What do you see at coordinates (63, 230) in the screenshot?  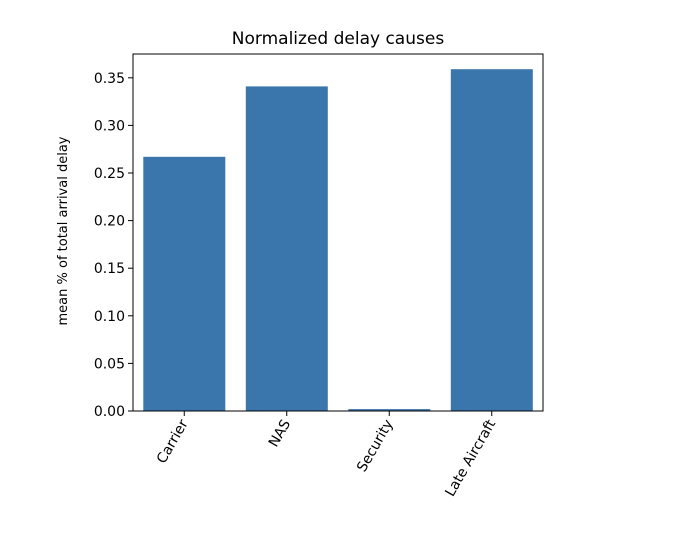 I see `y-axis-label: mean % of total arrival delay` at bounding box center [63, 230].